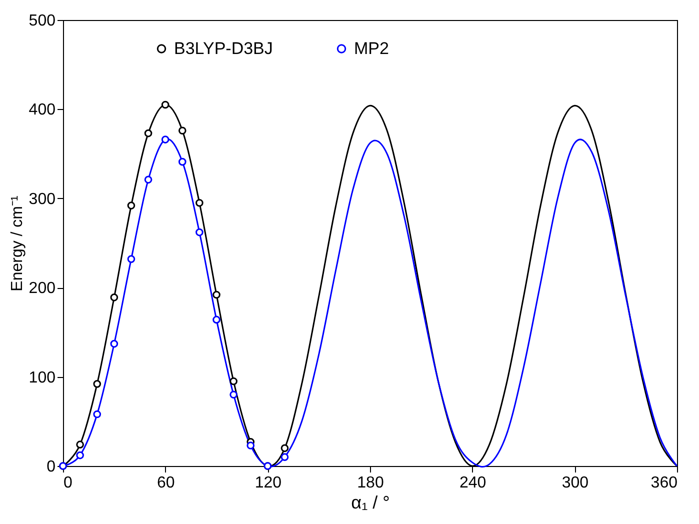 The height and width of the screenshot is (524, 699). Describe the element at coordinates (664, 483) in the screenshot. I see `x-tick-label: 360` at that location.